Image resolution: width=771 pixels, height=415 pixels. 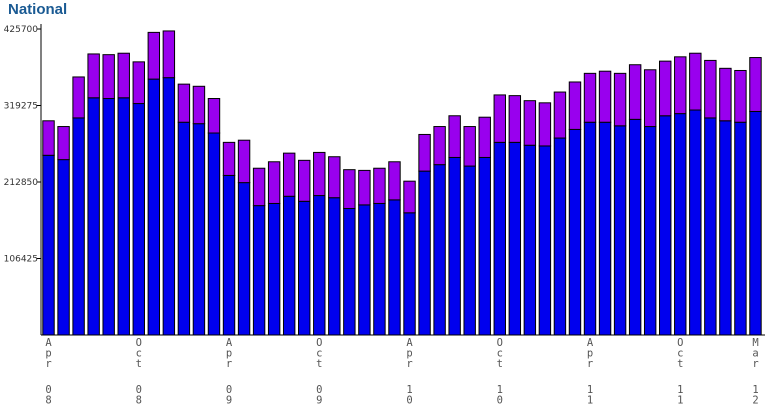 What do you see at coordinates (755, 354) in the screenshot?
I see `svg-text: a` at bounding box center [755, 354].